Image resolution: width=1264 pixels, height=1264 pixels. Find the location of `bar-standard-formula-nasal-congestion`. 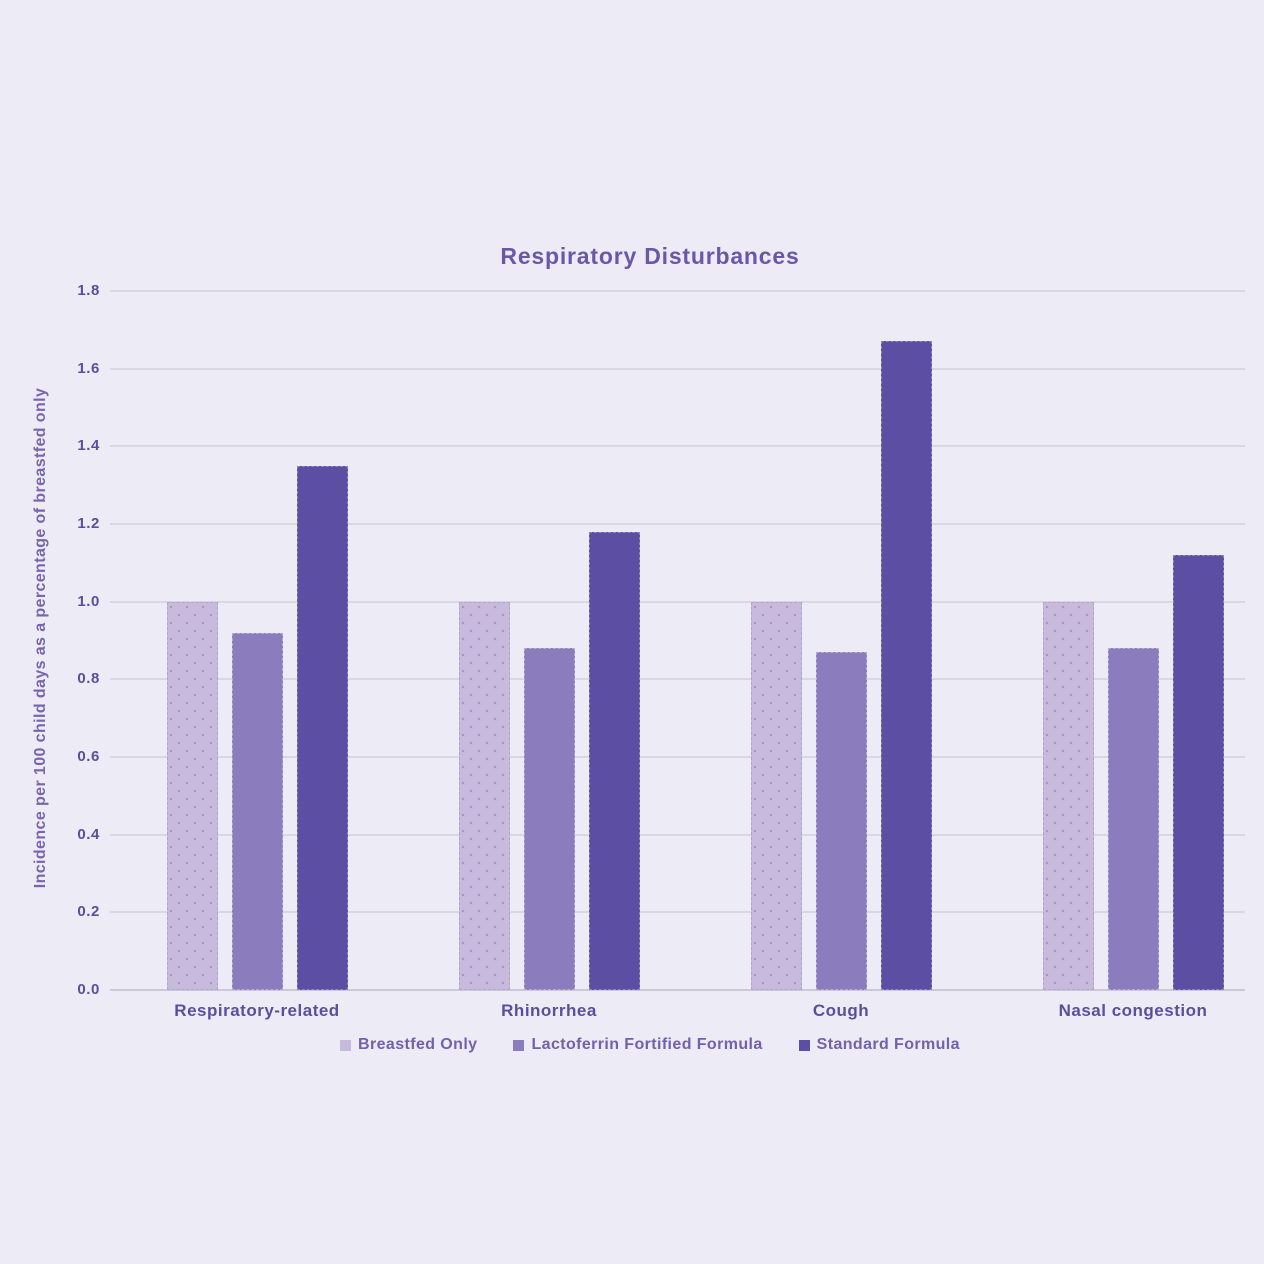

bar-standard-formula-nasal-congestion is located at coordinates (1198, 772).